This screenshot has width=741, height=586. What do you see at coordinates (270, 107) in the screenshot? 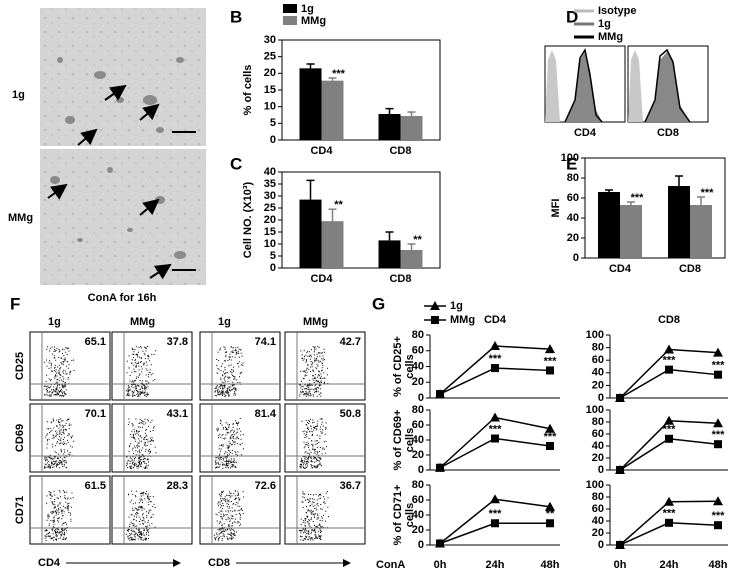
I see `y-tick-label: 10` at bounding box center [270, 107].